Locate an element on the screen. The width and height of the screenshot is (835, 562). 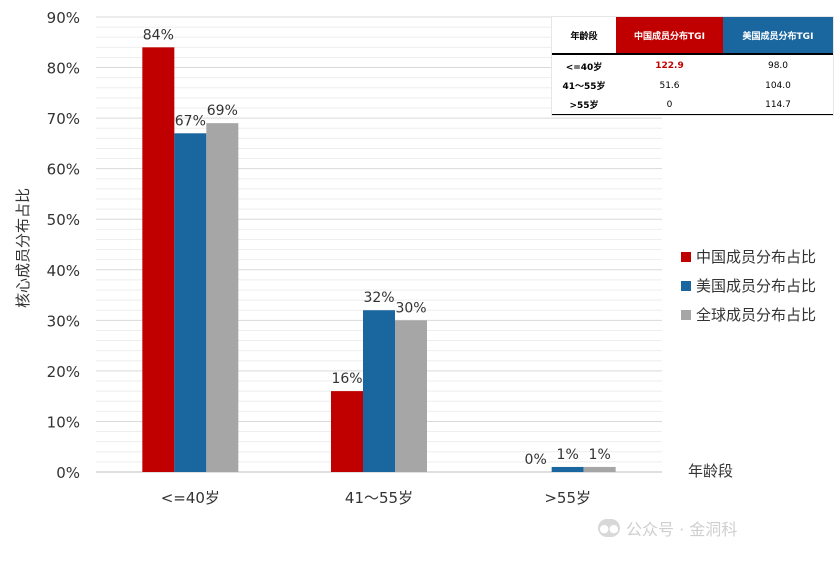
legend-label: 美国成员分布占比 is located at coordinates (756, 286).